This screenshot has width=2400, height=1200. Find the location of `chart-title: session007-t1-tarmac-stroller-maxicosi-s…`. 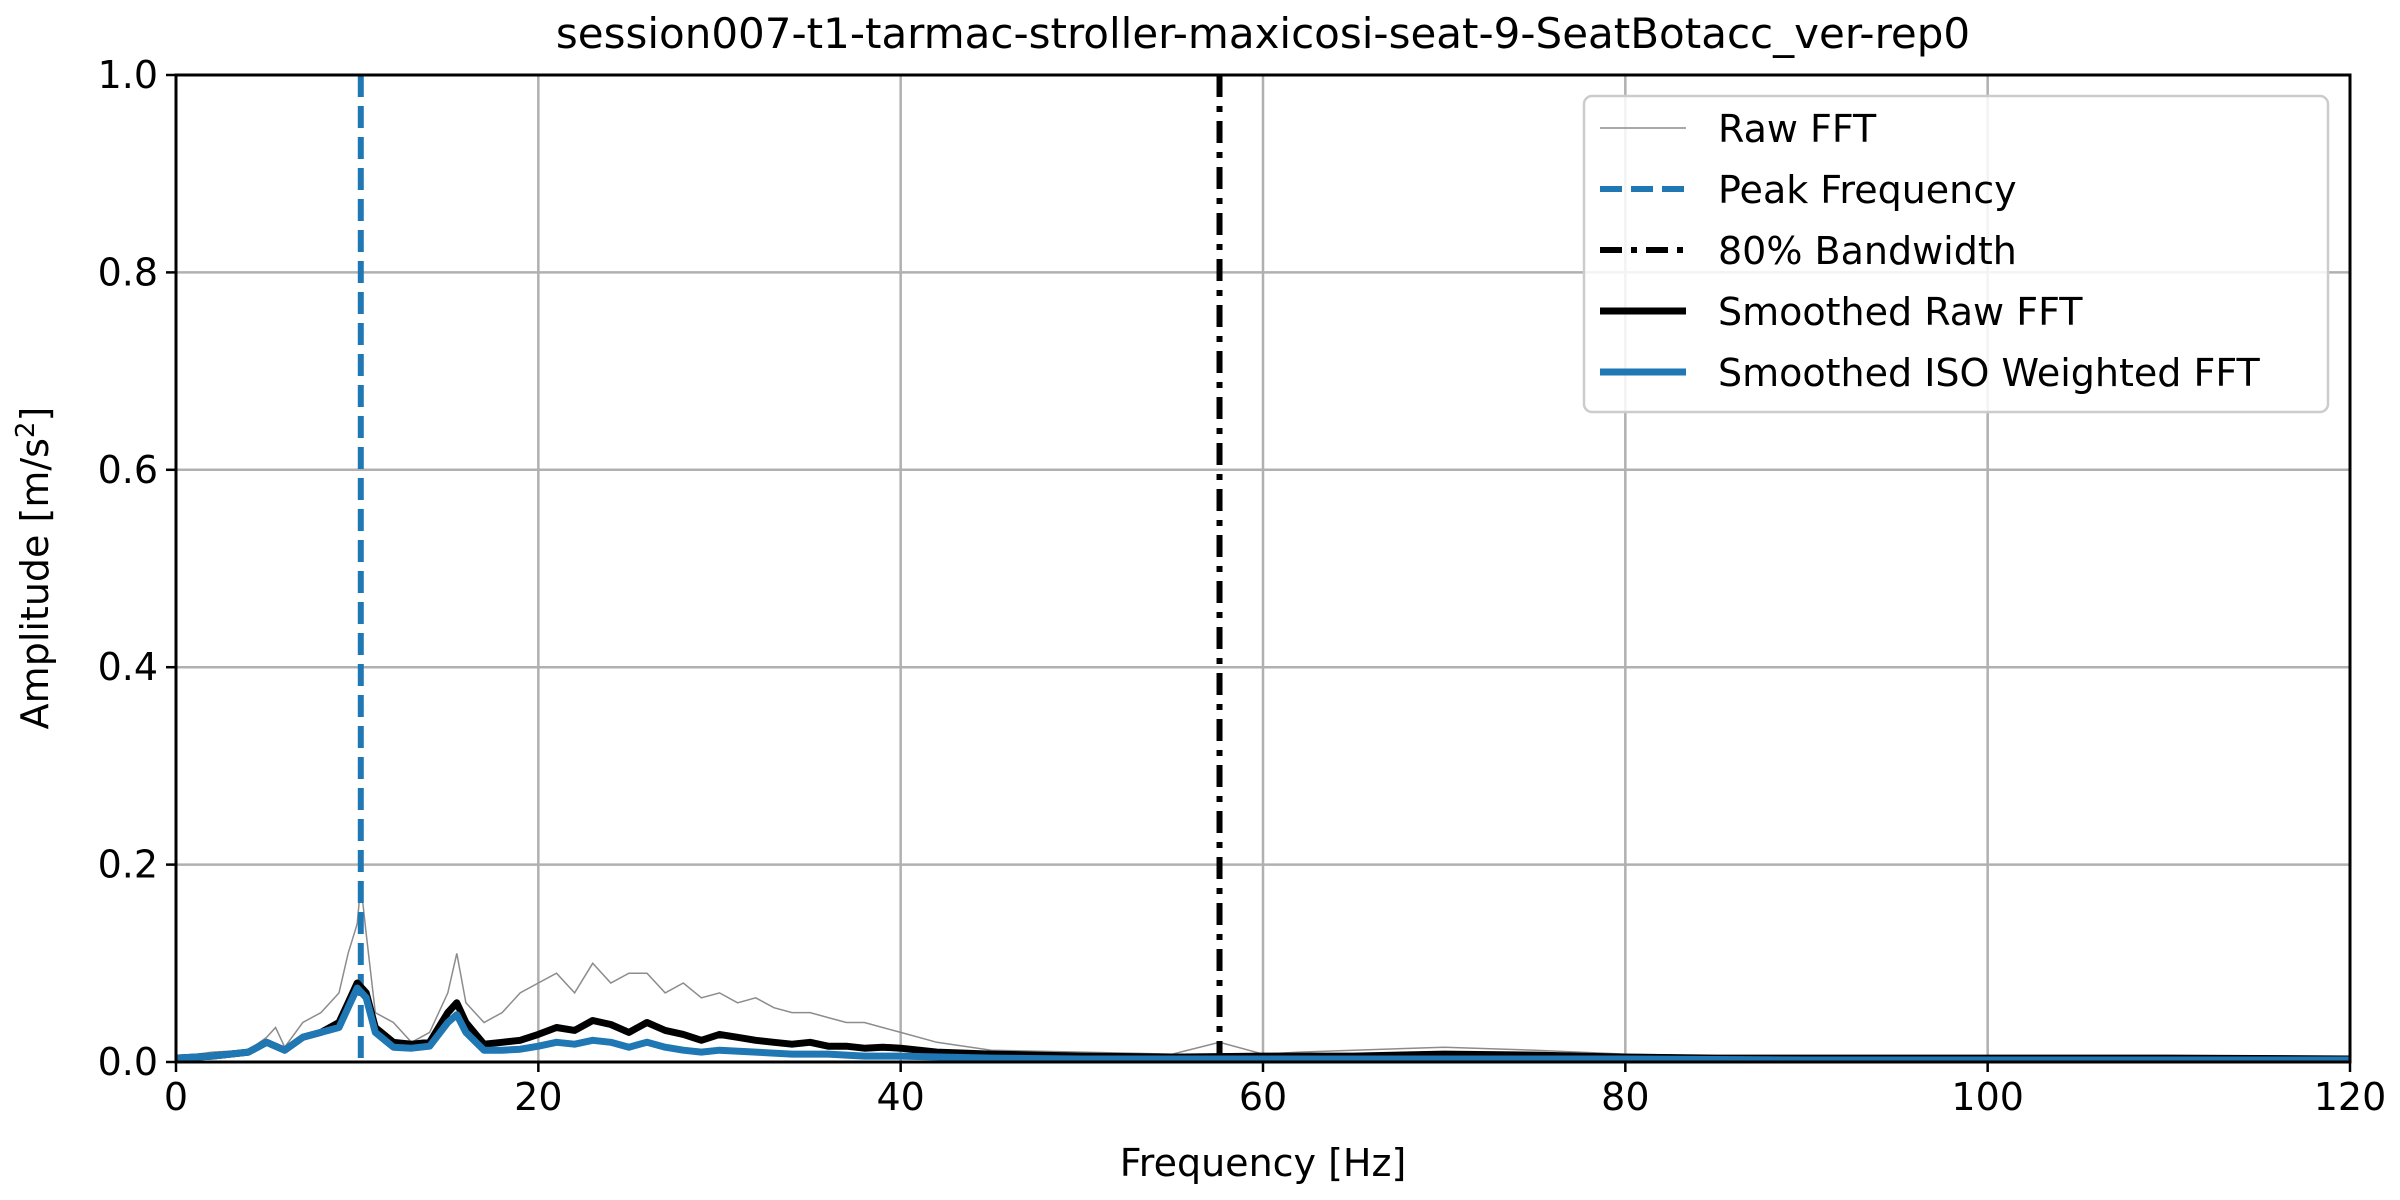

chart-title: session007-t1-tarmac-stroller-maxicosi-s… is located at coordinates (1263, 33).